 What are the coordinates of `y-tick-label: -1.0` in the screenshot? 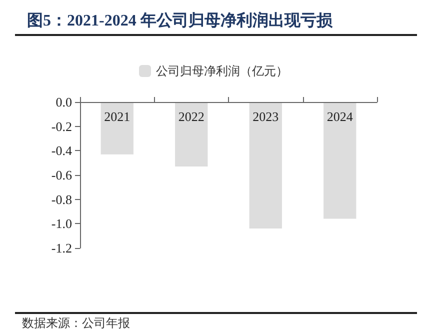 It's located at (61, 224).